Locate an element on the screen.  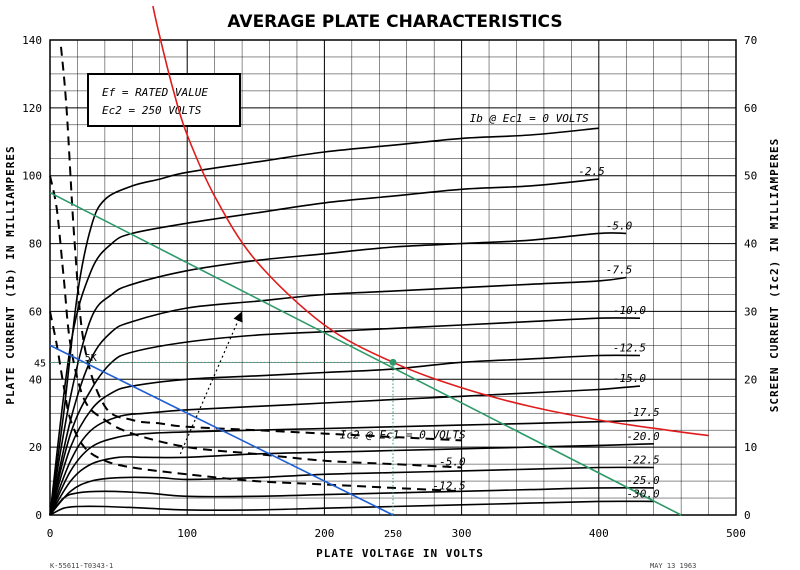
plate-curve-label: -15.0 is located at coordinates (629, 378).